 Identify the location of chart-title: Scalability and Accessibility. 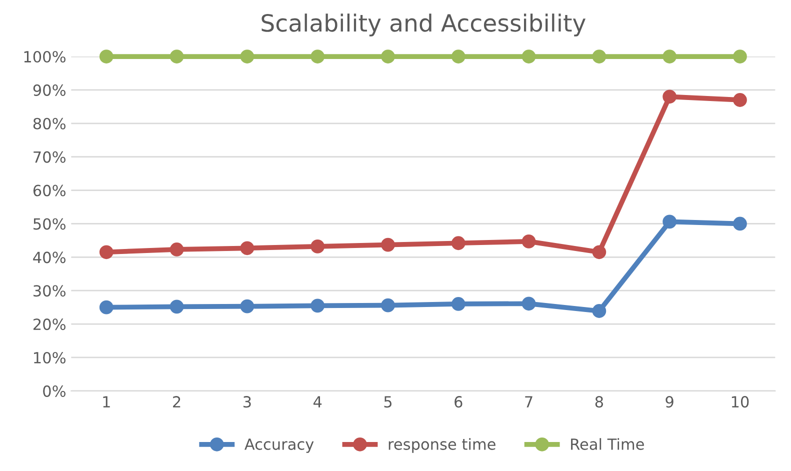
(424, 25).